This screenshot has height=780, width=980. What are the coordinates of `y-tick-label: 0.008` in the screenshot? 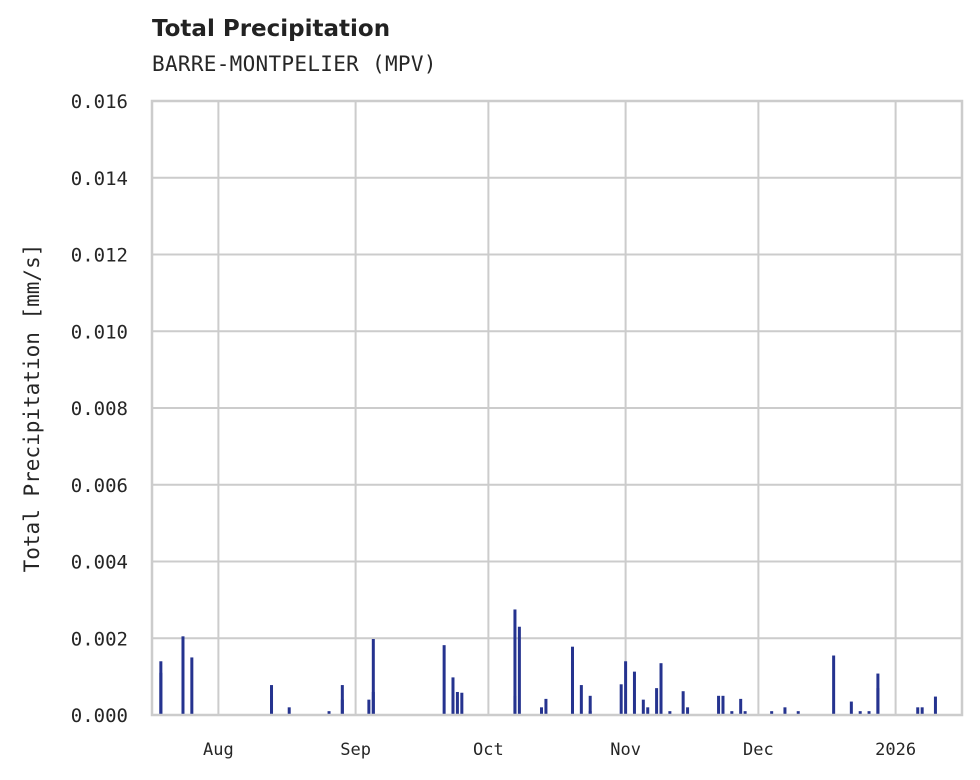 It's located at (99, 409).